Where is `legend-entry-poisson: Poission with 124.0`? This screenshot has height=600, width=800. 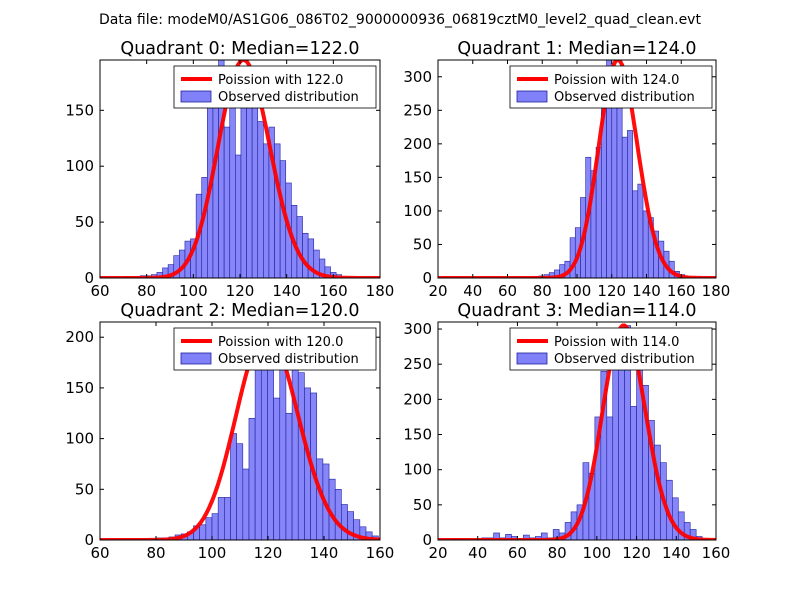
legend-entry-poisson: Poission with 124.0 is located at coordinates (616, 80).